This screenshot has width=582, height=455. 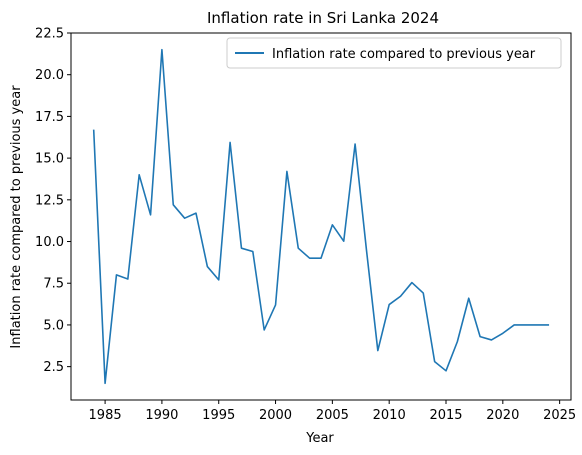 I want to click on legend: Inflation rate compared to previous year, so click(x=394, y=53).